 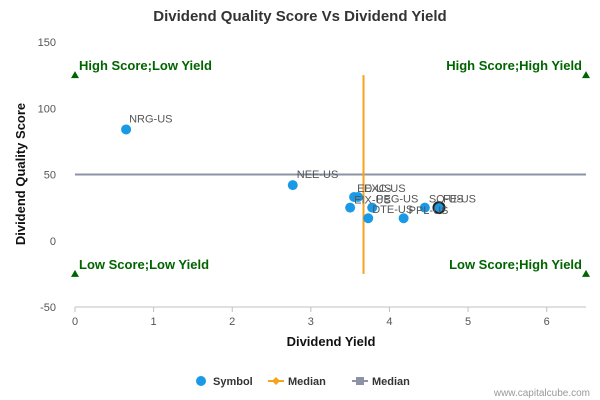 I want to click on marker-top-left, so click(x=75, y=75).